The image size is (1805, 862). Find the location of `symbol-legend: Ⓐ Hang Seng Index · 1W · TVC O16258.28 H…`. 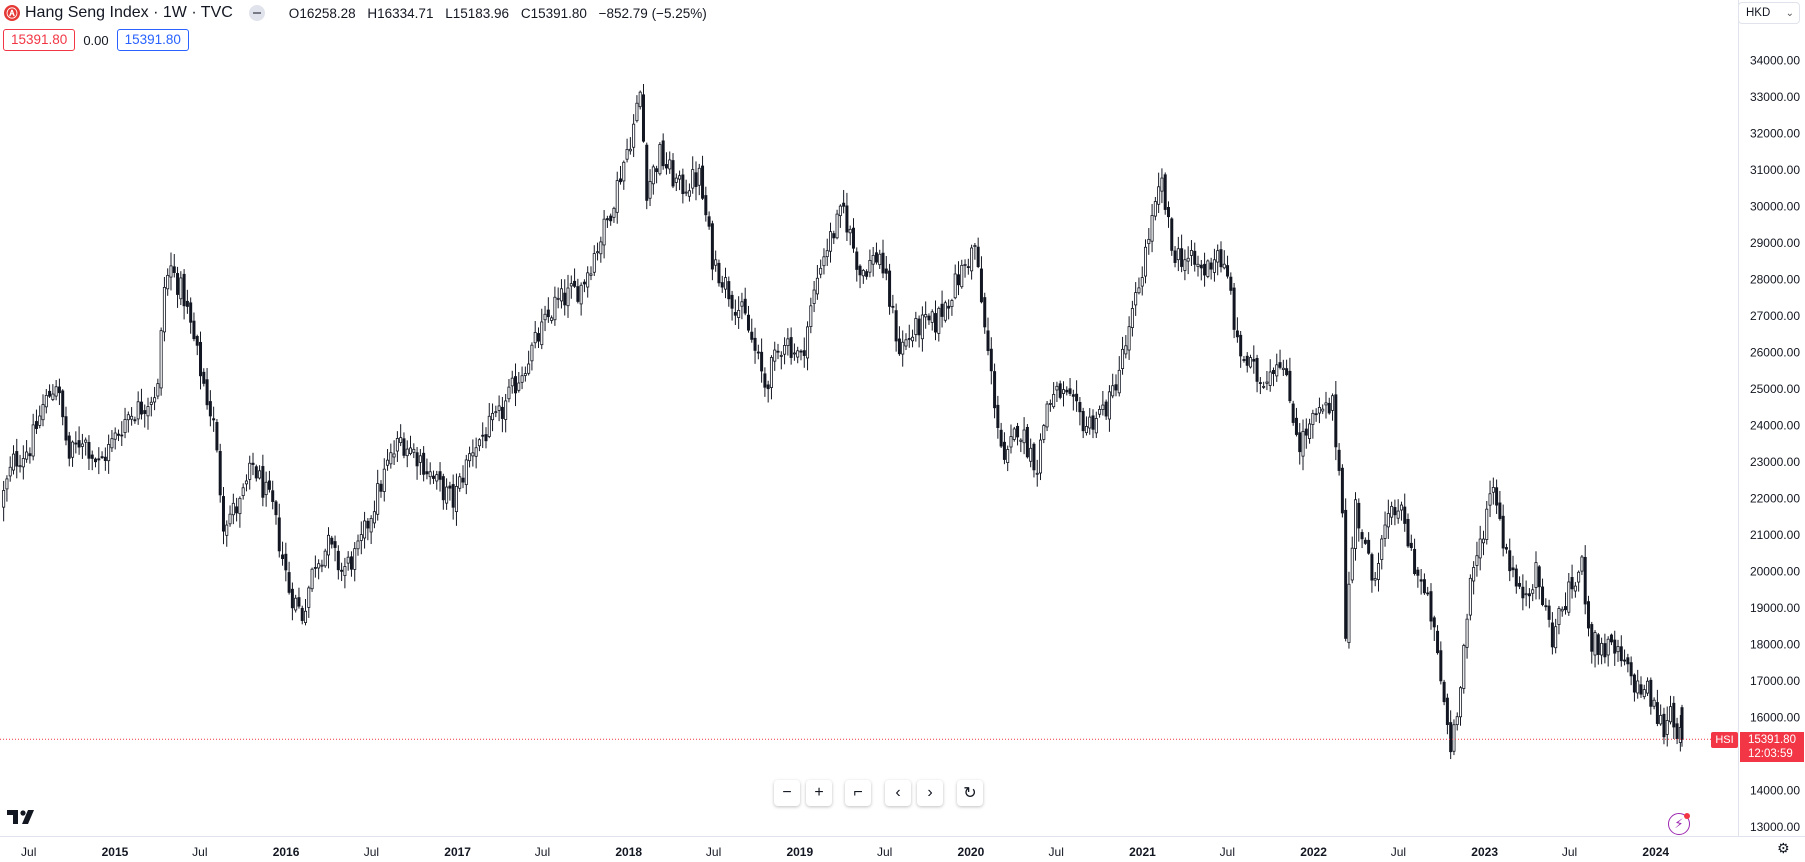

symbol-legend: Ⓐ Hang Seng Index · 1W · TVC O16258.28 H… is located at coordinates (355, 13).